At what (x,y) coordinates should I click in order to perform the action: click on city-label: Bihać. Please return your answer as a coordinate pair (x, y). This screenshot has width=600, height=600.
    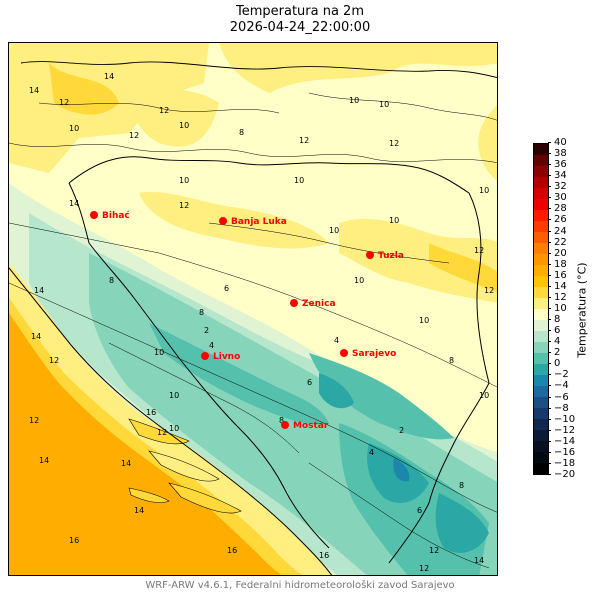
    Looking at the image, I should click on (116, 215).